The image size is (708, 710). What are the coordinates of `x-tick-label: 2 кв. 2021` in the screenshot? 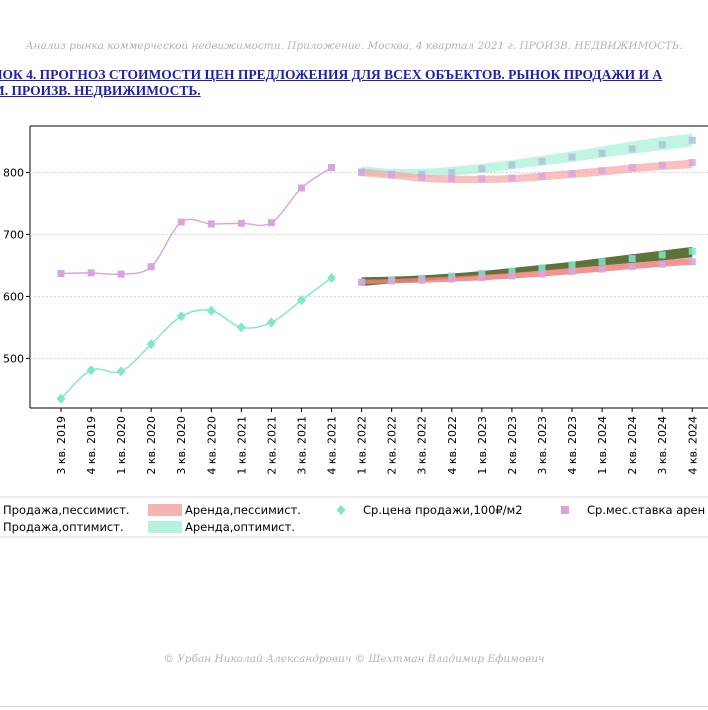 It's located at (271, 445).